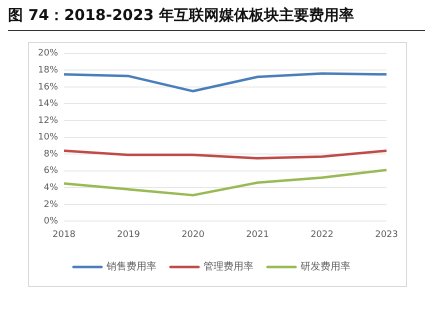  What do you see at coordinates (193, 235) in the screenshot?
I see `x-tick-label: 2020` at bounding box center [193, 235].